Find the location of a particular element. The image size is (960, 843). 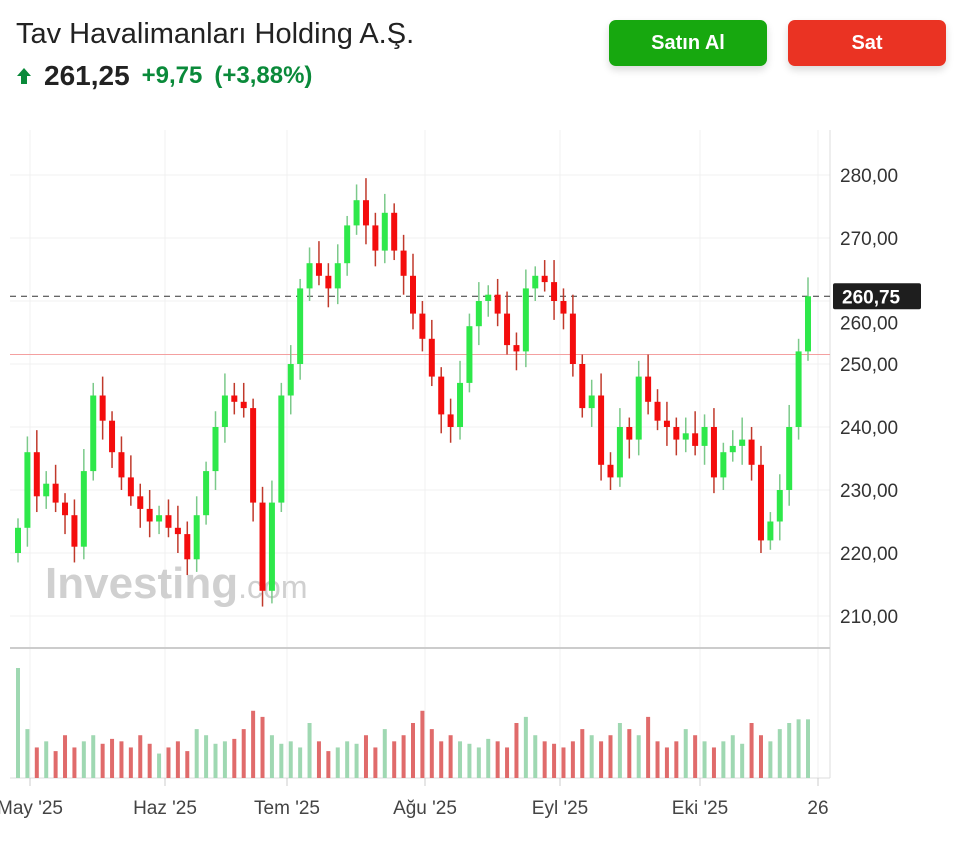

y-tick-label: 230,00 is located at coordinates (869, 491).